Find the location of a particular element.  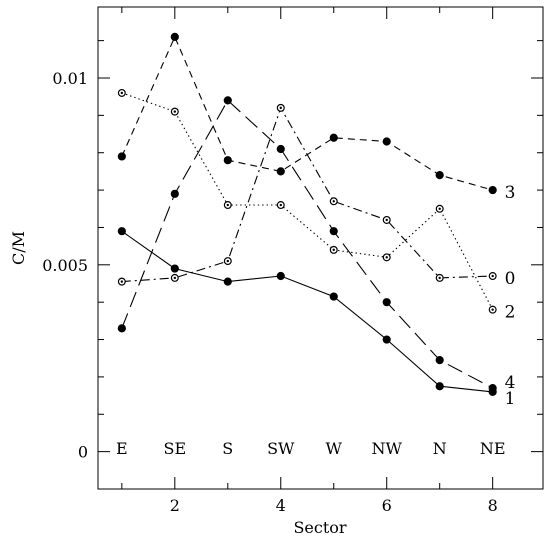

sector-label: NE is located at coordinates (493, 448).